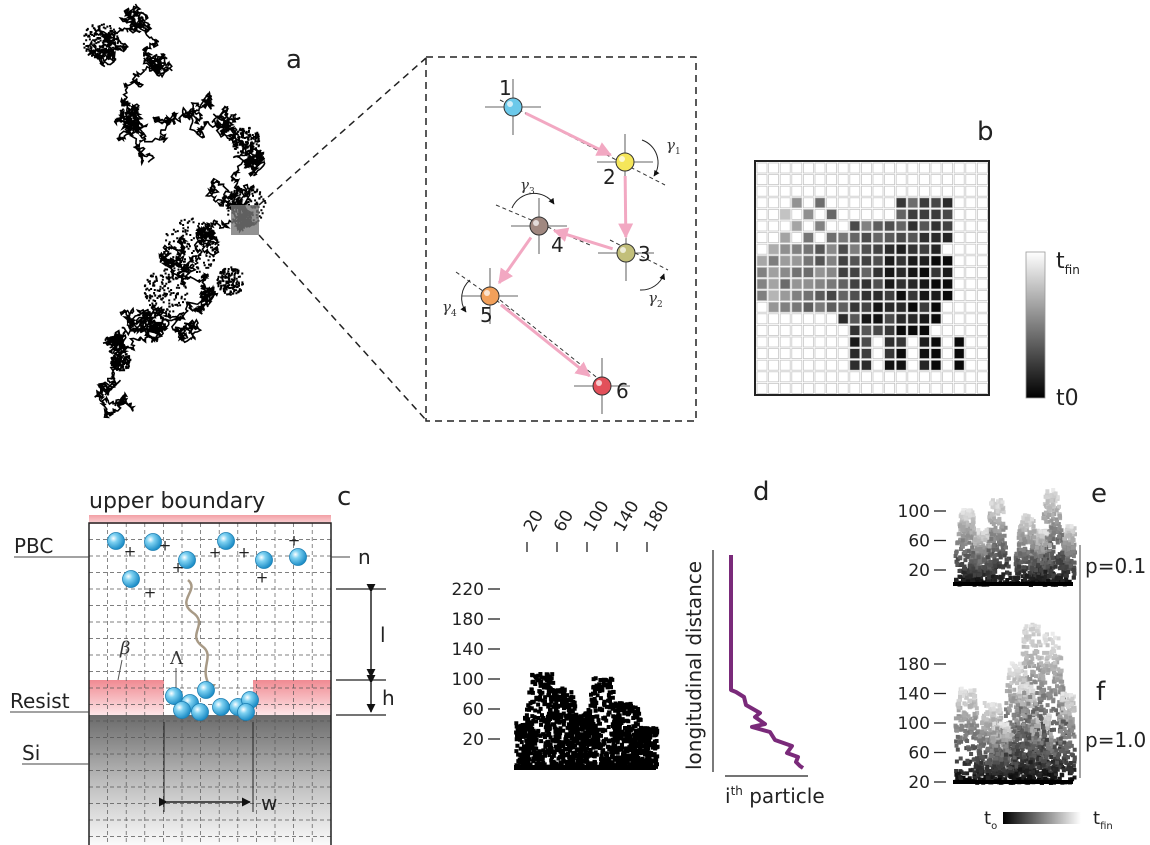 The width and height of the screenshot is (1150, 845). What do you see at coordinates (1101, 692) in the screenshot?
I see `panel-letter-f: f` at bounding box center [1101, 692].